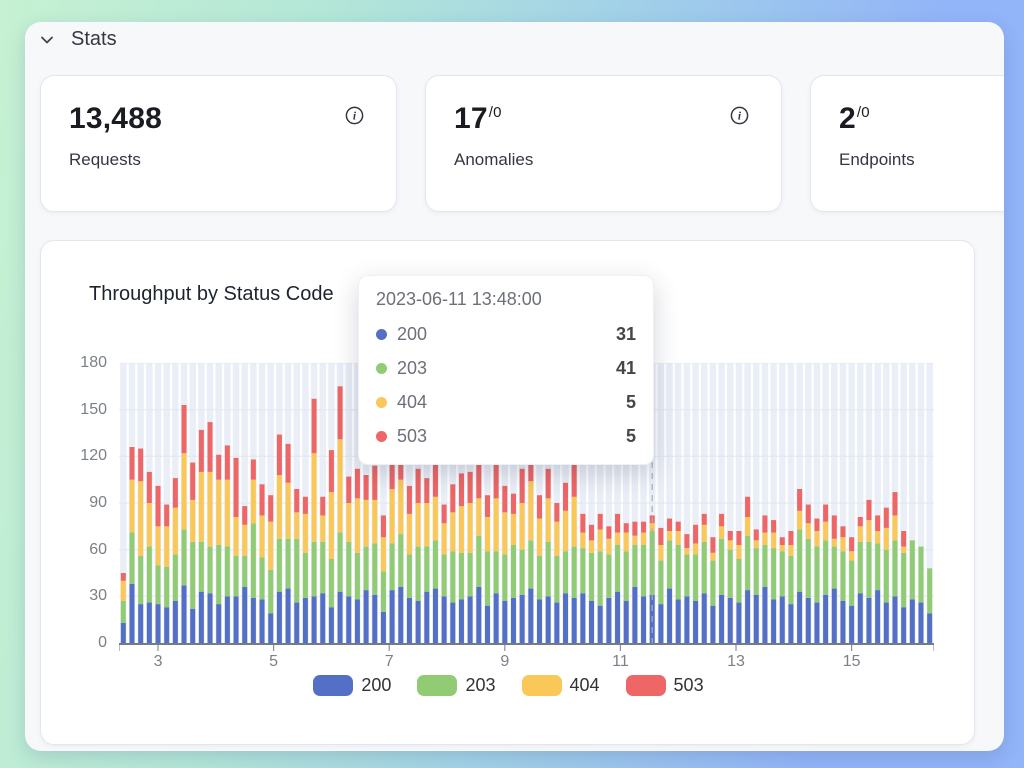 The height and width of the screenshot is (768, 1024). I want to click on chevron-down-icon, so click(47, 40).